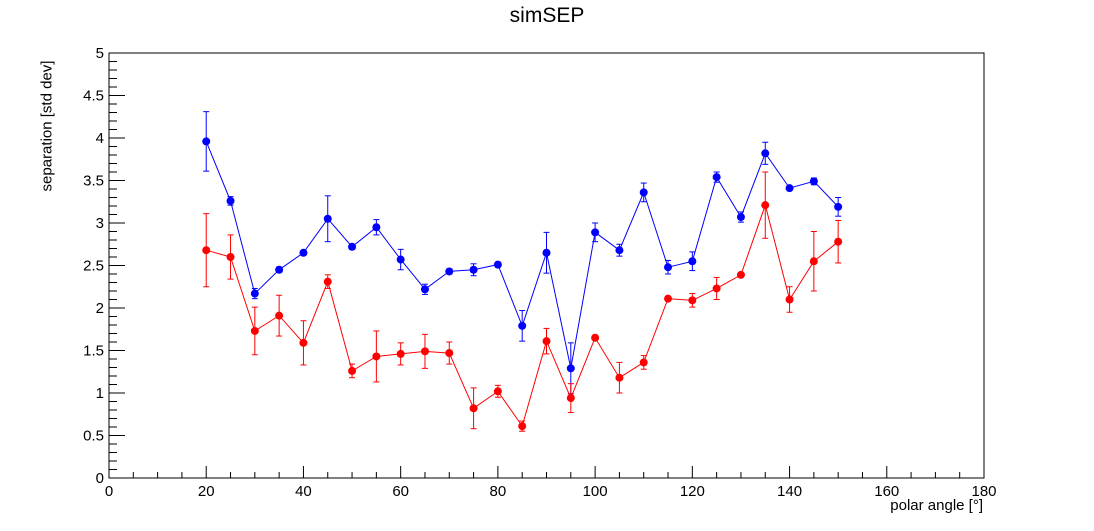 This screenshot has height=531, width=1094. Describe the element at coordinates (595, 491) in the screenshot. I see `x-tick-label: 100` at that location.